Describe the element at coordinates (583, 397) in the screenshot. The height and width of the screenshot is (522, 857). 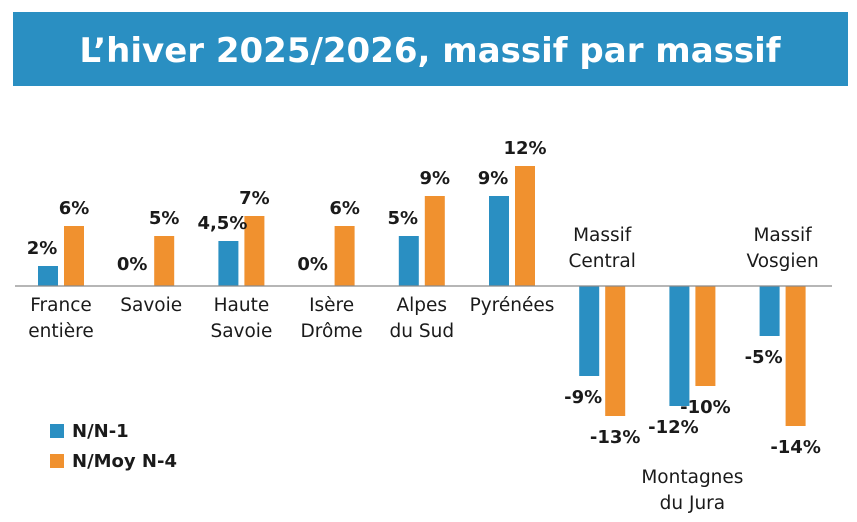
I see `data-label: -9%` at that location.